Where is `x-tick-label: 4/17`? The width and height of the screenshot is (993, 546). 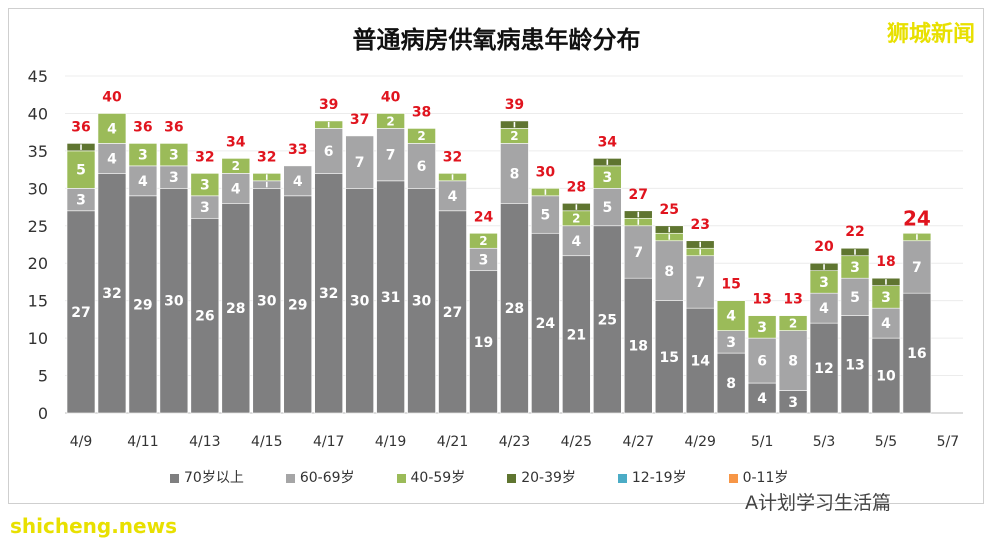 x-tick-label: 4/17 is located at coordinates (328, 442).